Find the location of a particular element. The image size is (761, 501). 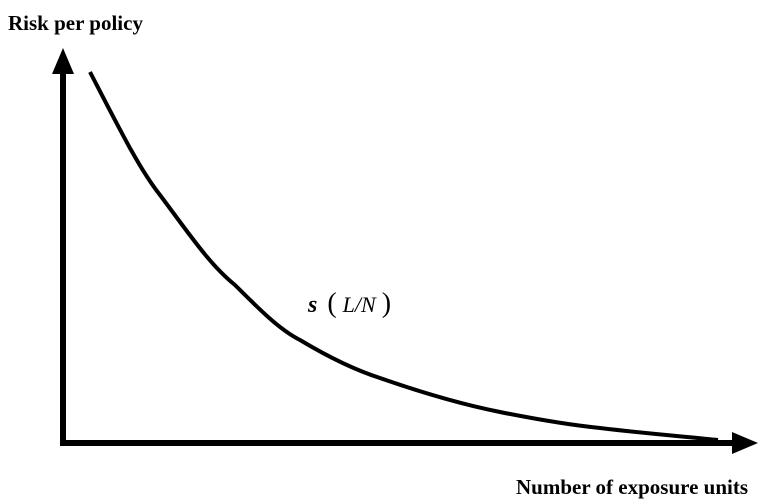

curve-symbol: s is located at coordinates (312, 305).